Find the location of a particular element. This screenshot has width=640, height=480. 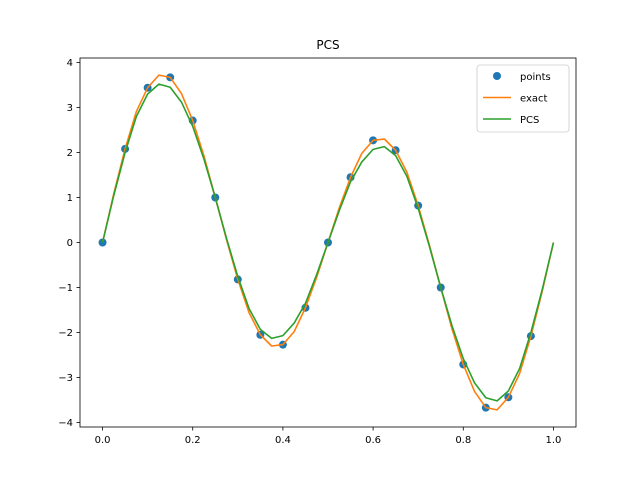

y-axis: −4 −3 −2 −1 0 1 2 3 4 is located at coordinates (69, 243).